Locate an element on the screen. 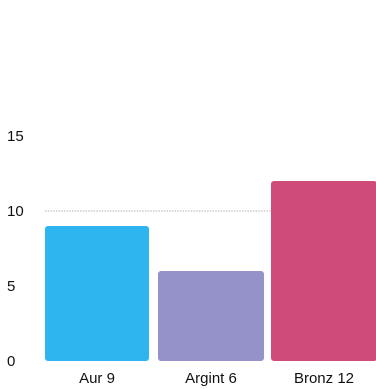 The width and height of the screenshot is (376, 389). y-tick-label-5: 5 is located at coordinates (11, 286).